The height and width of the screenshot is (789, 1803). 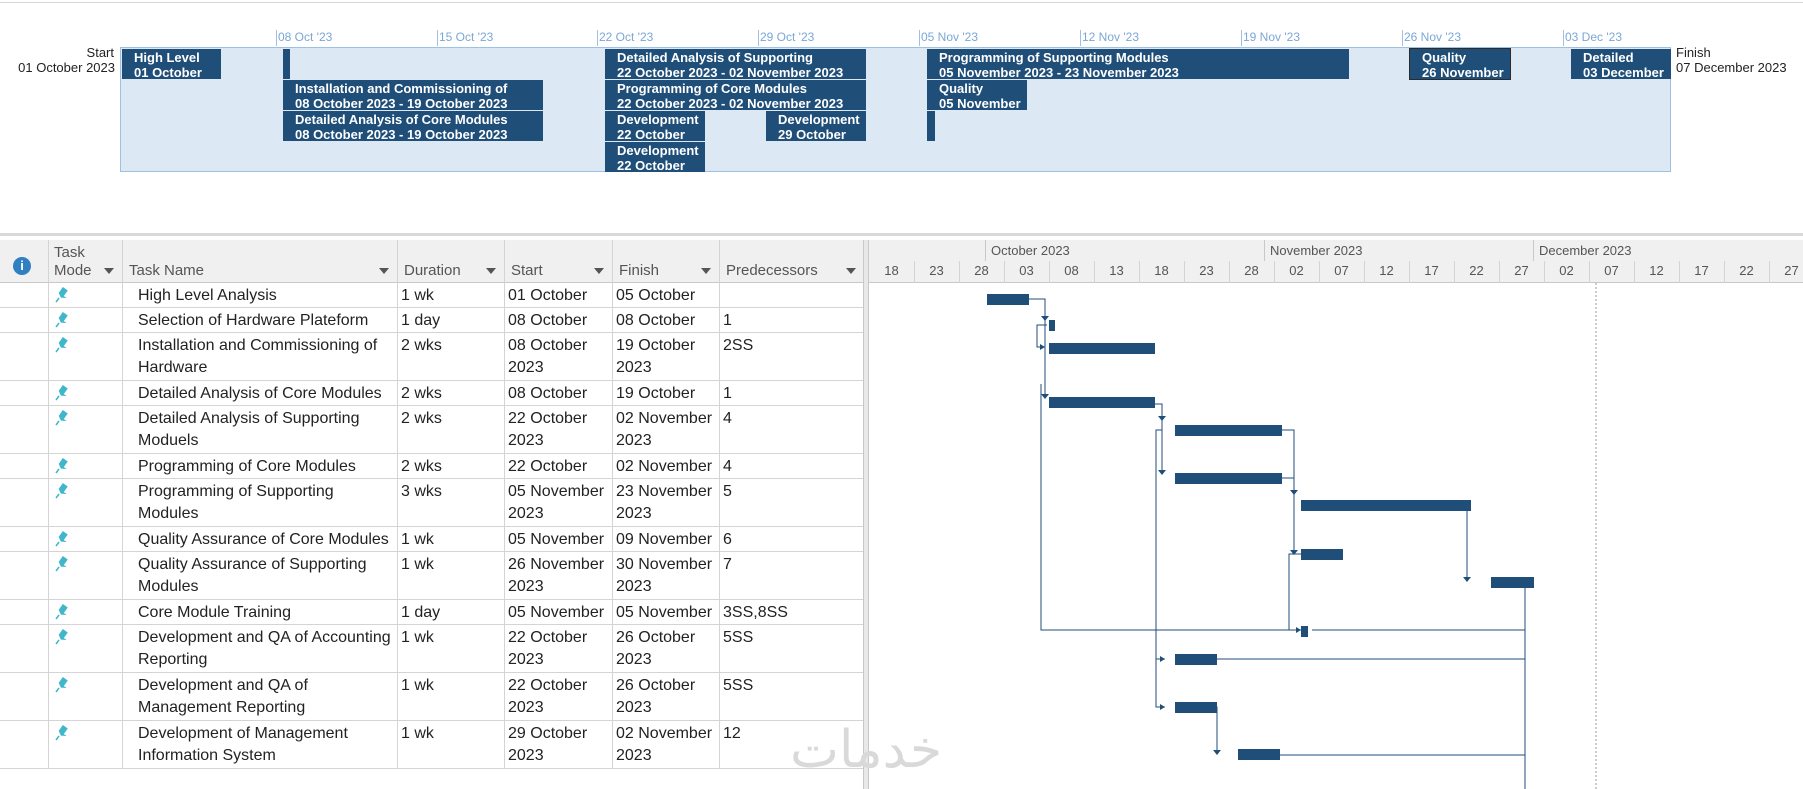 I want to click on timeline-bar: High Level 01 October, so click(x=171, y=64).